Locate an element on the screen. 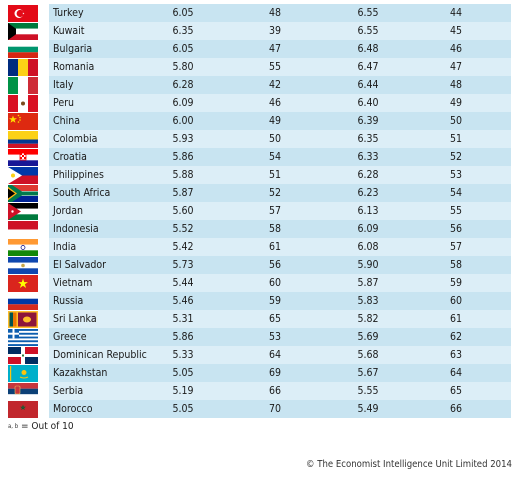 This screenshot has height=480, width=520. country-name: Romania is located at coordinates (74, 67).